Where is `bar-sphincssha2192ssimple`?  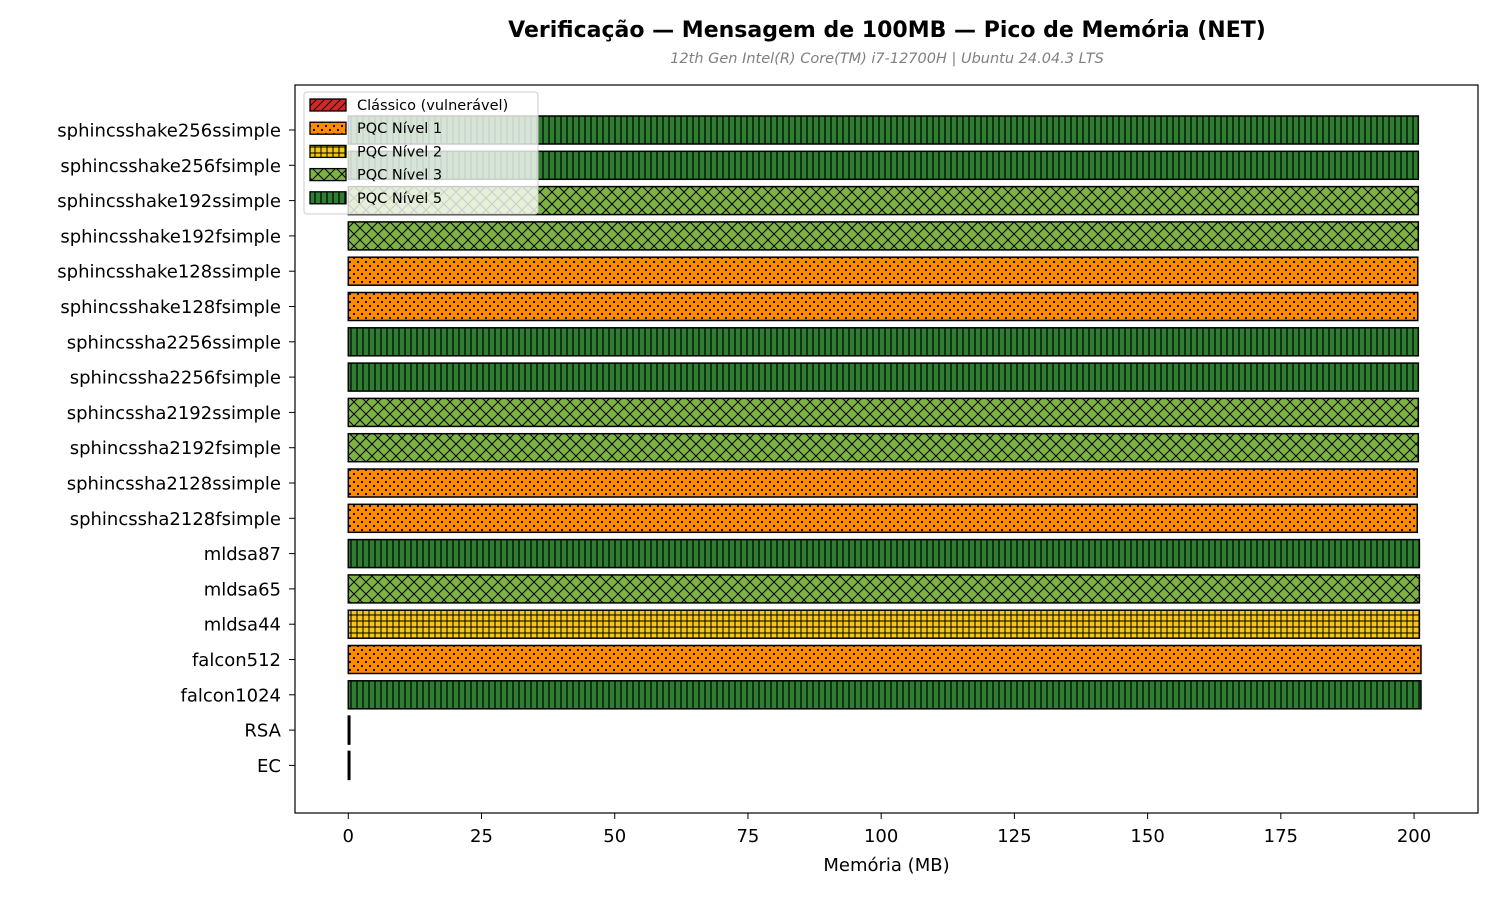
bar-sphincssha2192ssimple is located at coordinates (883, 412).